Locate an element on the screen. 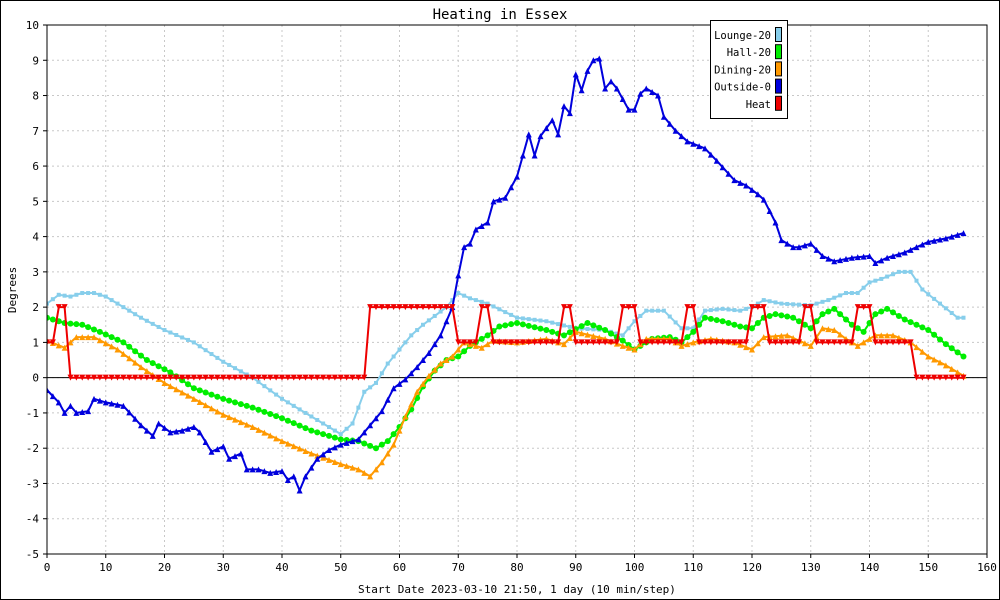 The height and width of the screenshot is (600, 1000). x-tick-label: 50 is located at coordinates (340, 567).